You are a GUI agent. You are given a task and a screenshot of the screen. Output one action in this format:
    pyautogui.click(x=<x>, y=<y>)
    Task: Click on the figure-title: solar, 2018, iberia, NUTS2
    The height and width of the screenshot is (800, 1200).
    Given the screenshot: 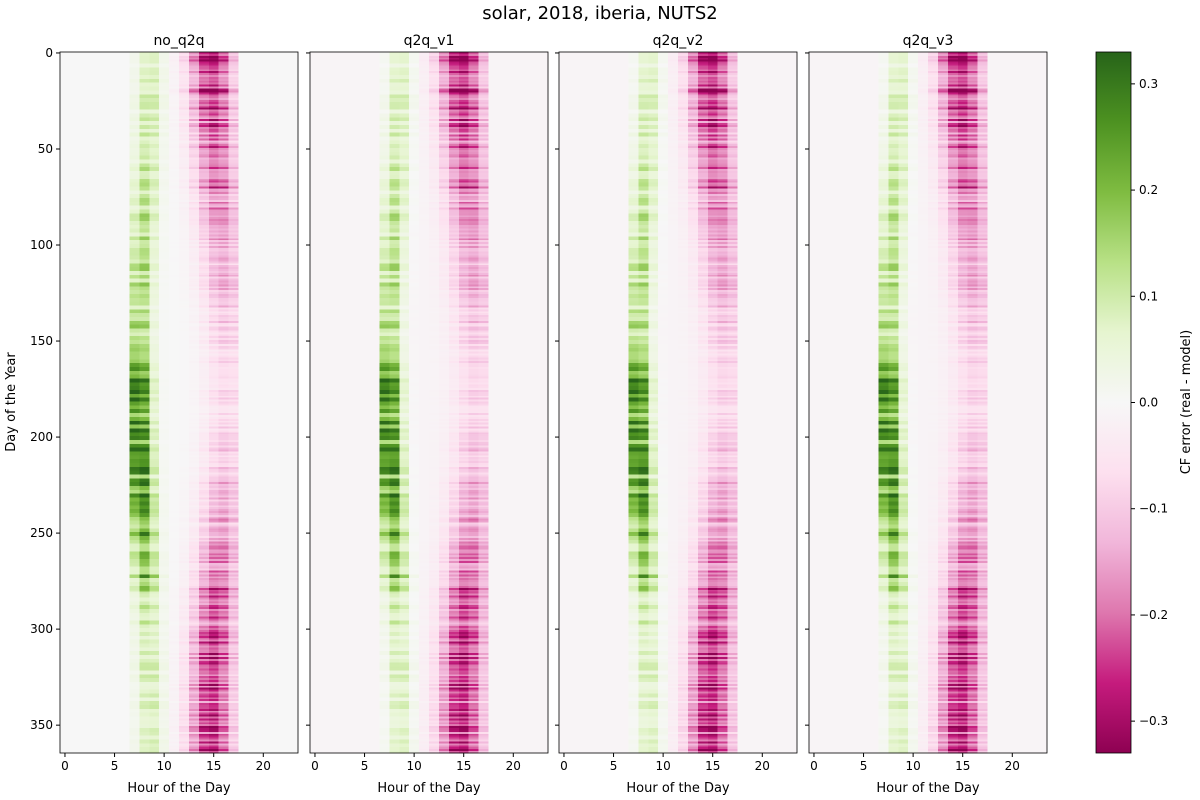 What is the action you would take?
    pyautogui.click(x=599, y=13)
    